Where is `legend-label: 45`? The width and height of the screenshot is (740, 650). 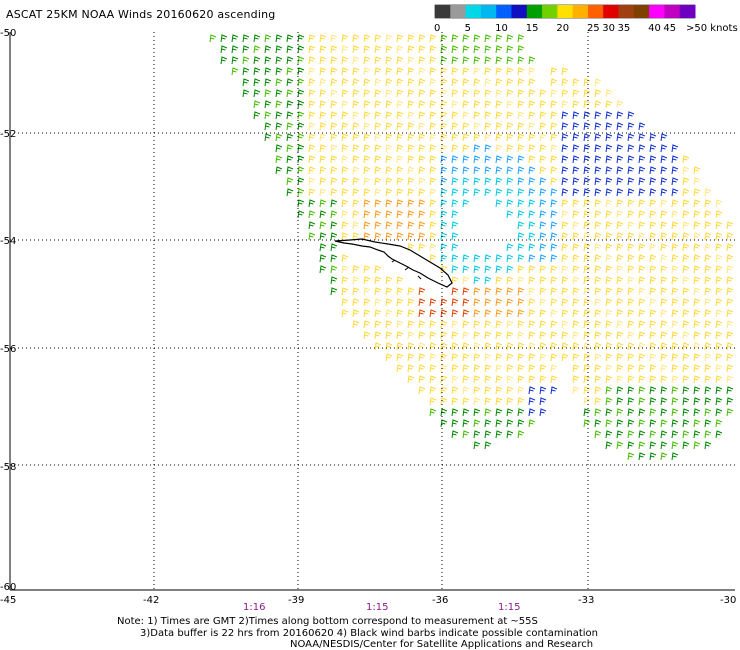 legend-label: 45 is located at coordinates (669, 28).